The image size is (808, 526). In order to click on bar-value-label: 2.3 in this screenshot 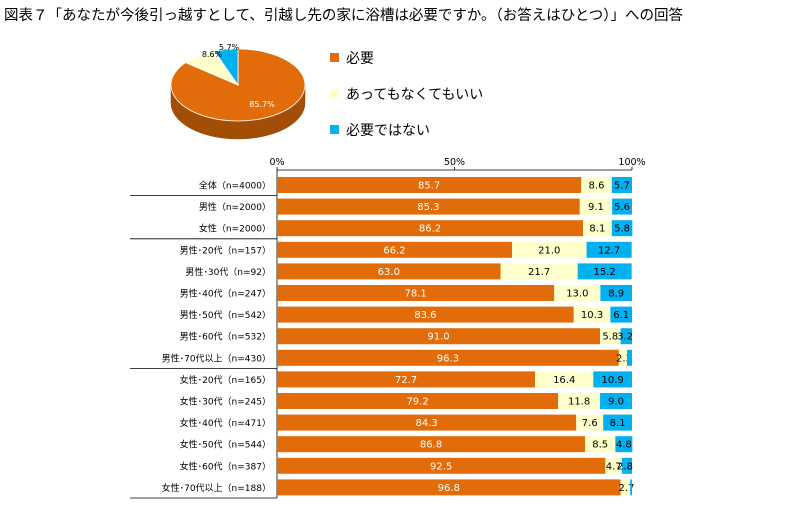, I will do `click(624, 358)`.